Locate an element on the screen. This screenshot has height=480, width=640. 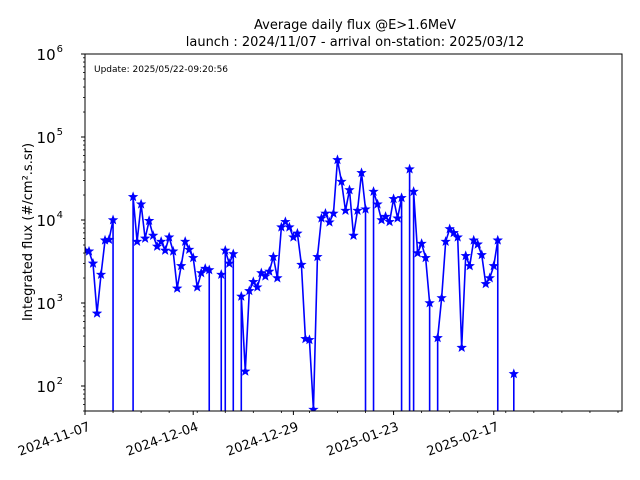
y-tick-exponent: 6 is located at coordinates (60, 49).